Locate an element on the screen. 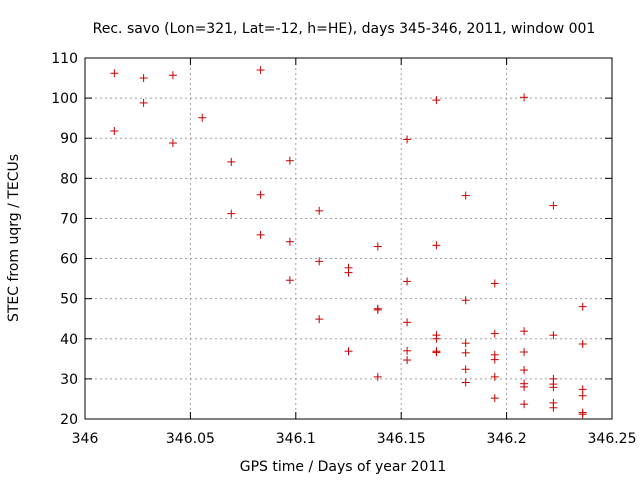 The height and width of the screenshot is (480, 640). x-tick-label: 346 is located at coordinates (85, 439).